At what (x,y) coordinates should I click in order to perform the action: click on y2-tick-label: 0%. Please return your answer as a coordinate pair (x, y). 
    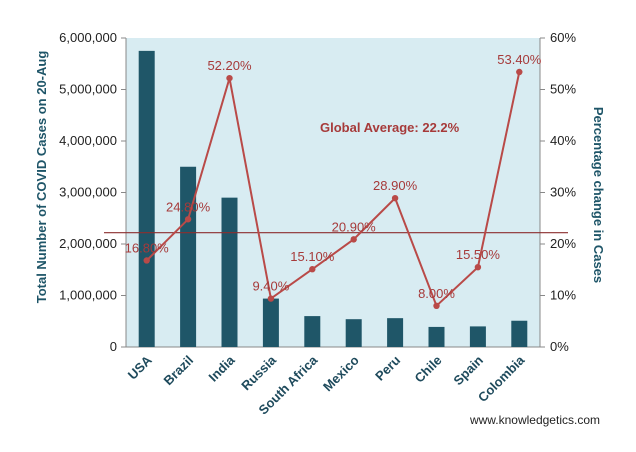
    Looking at the image, I should click on (559, 346).